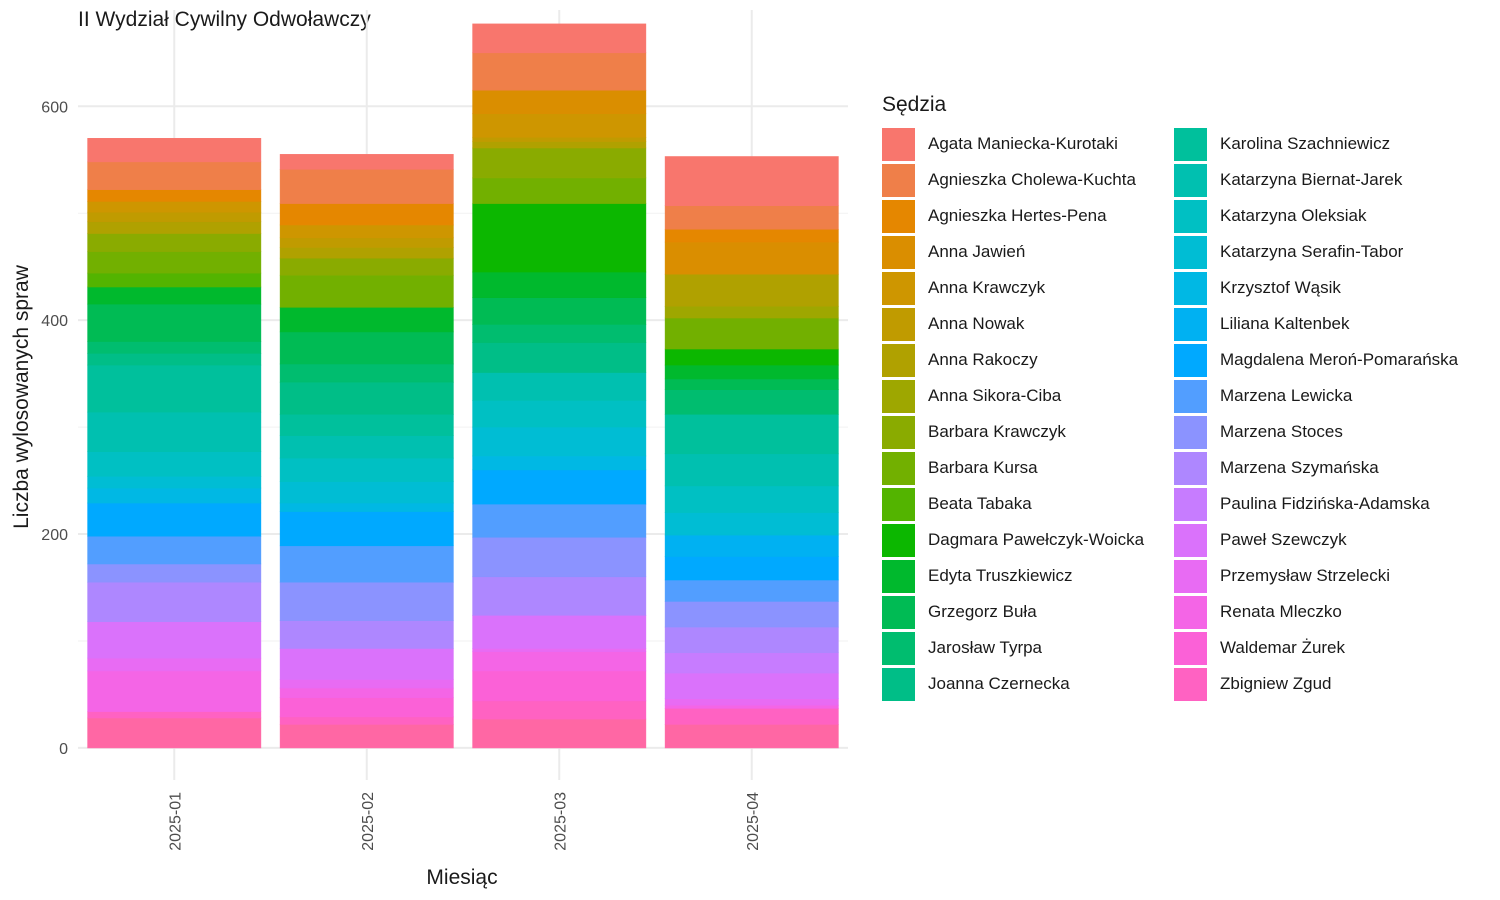 The image size is (1500, 900). I want to click on legend-label: Zbigniew Zgud, so click(1276, 683).